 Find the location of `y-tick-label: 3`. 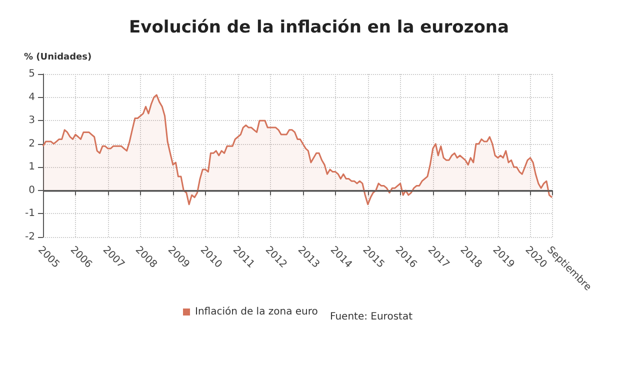

y-tick-label: 3 is located at coordinates (31, 120).